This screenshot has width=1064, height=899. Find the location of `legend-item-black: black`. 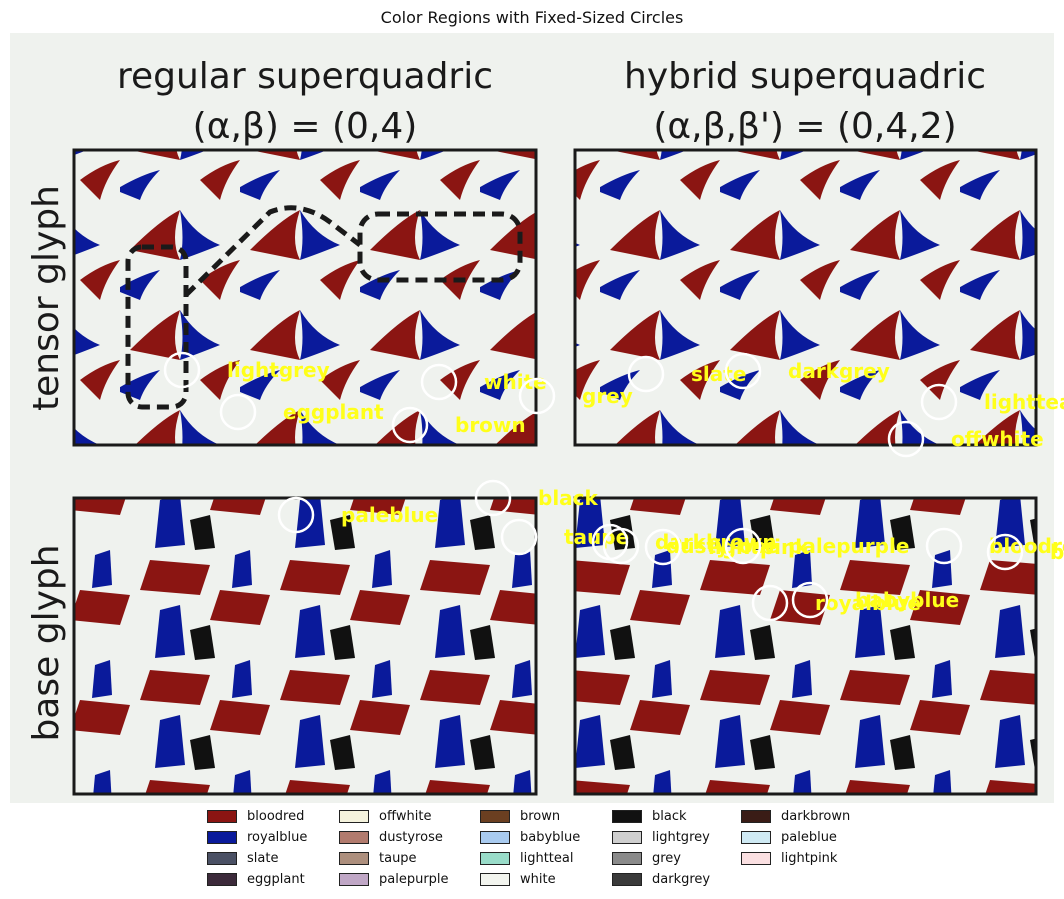

legend-item-black: black is located at coordinates (682, 816).